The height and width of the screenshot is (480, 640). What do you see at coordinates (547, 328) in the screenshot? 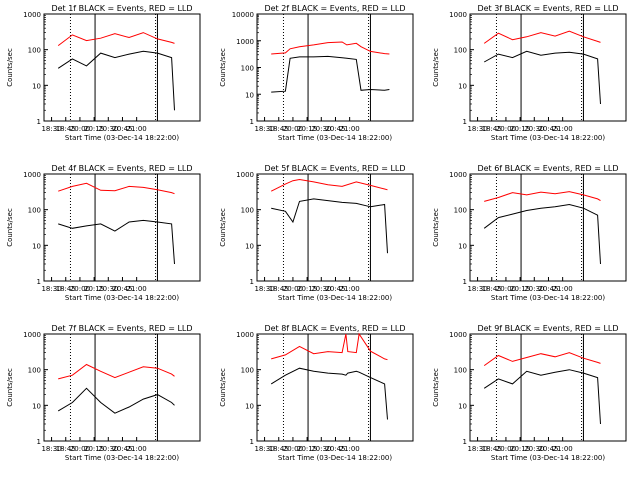
I see `panel-title: Det 9f BLACK = Events, RED = LLD` at bounding box center [547, 328].